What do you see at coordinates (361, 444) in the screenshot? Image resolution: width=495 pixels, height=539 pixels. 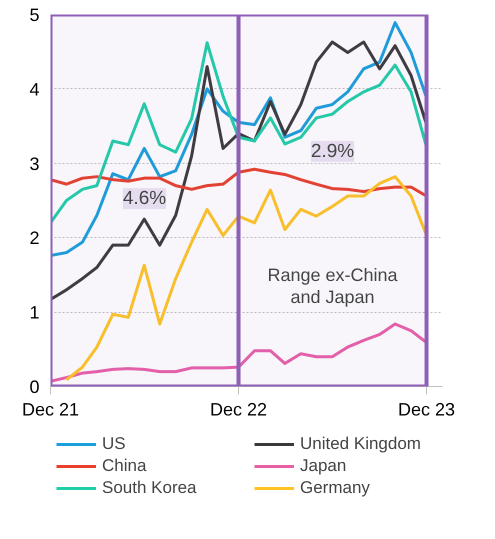 I see `legend-label: United Kingdom` at bounding box center [361, 444].